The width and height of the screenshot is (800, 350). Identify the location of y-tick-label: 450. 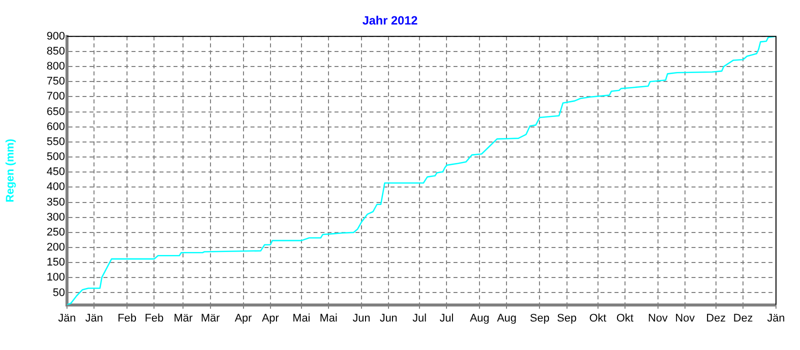
(55, 172).